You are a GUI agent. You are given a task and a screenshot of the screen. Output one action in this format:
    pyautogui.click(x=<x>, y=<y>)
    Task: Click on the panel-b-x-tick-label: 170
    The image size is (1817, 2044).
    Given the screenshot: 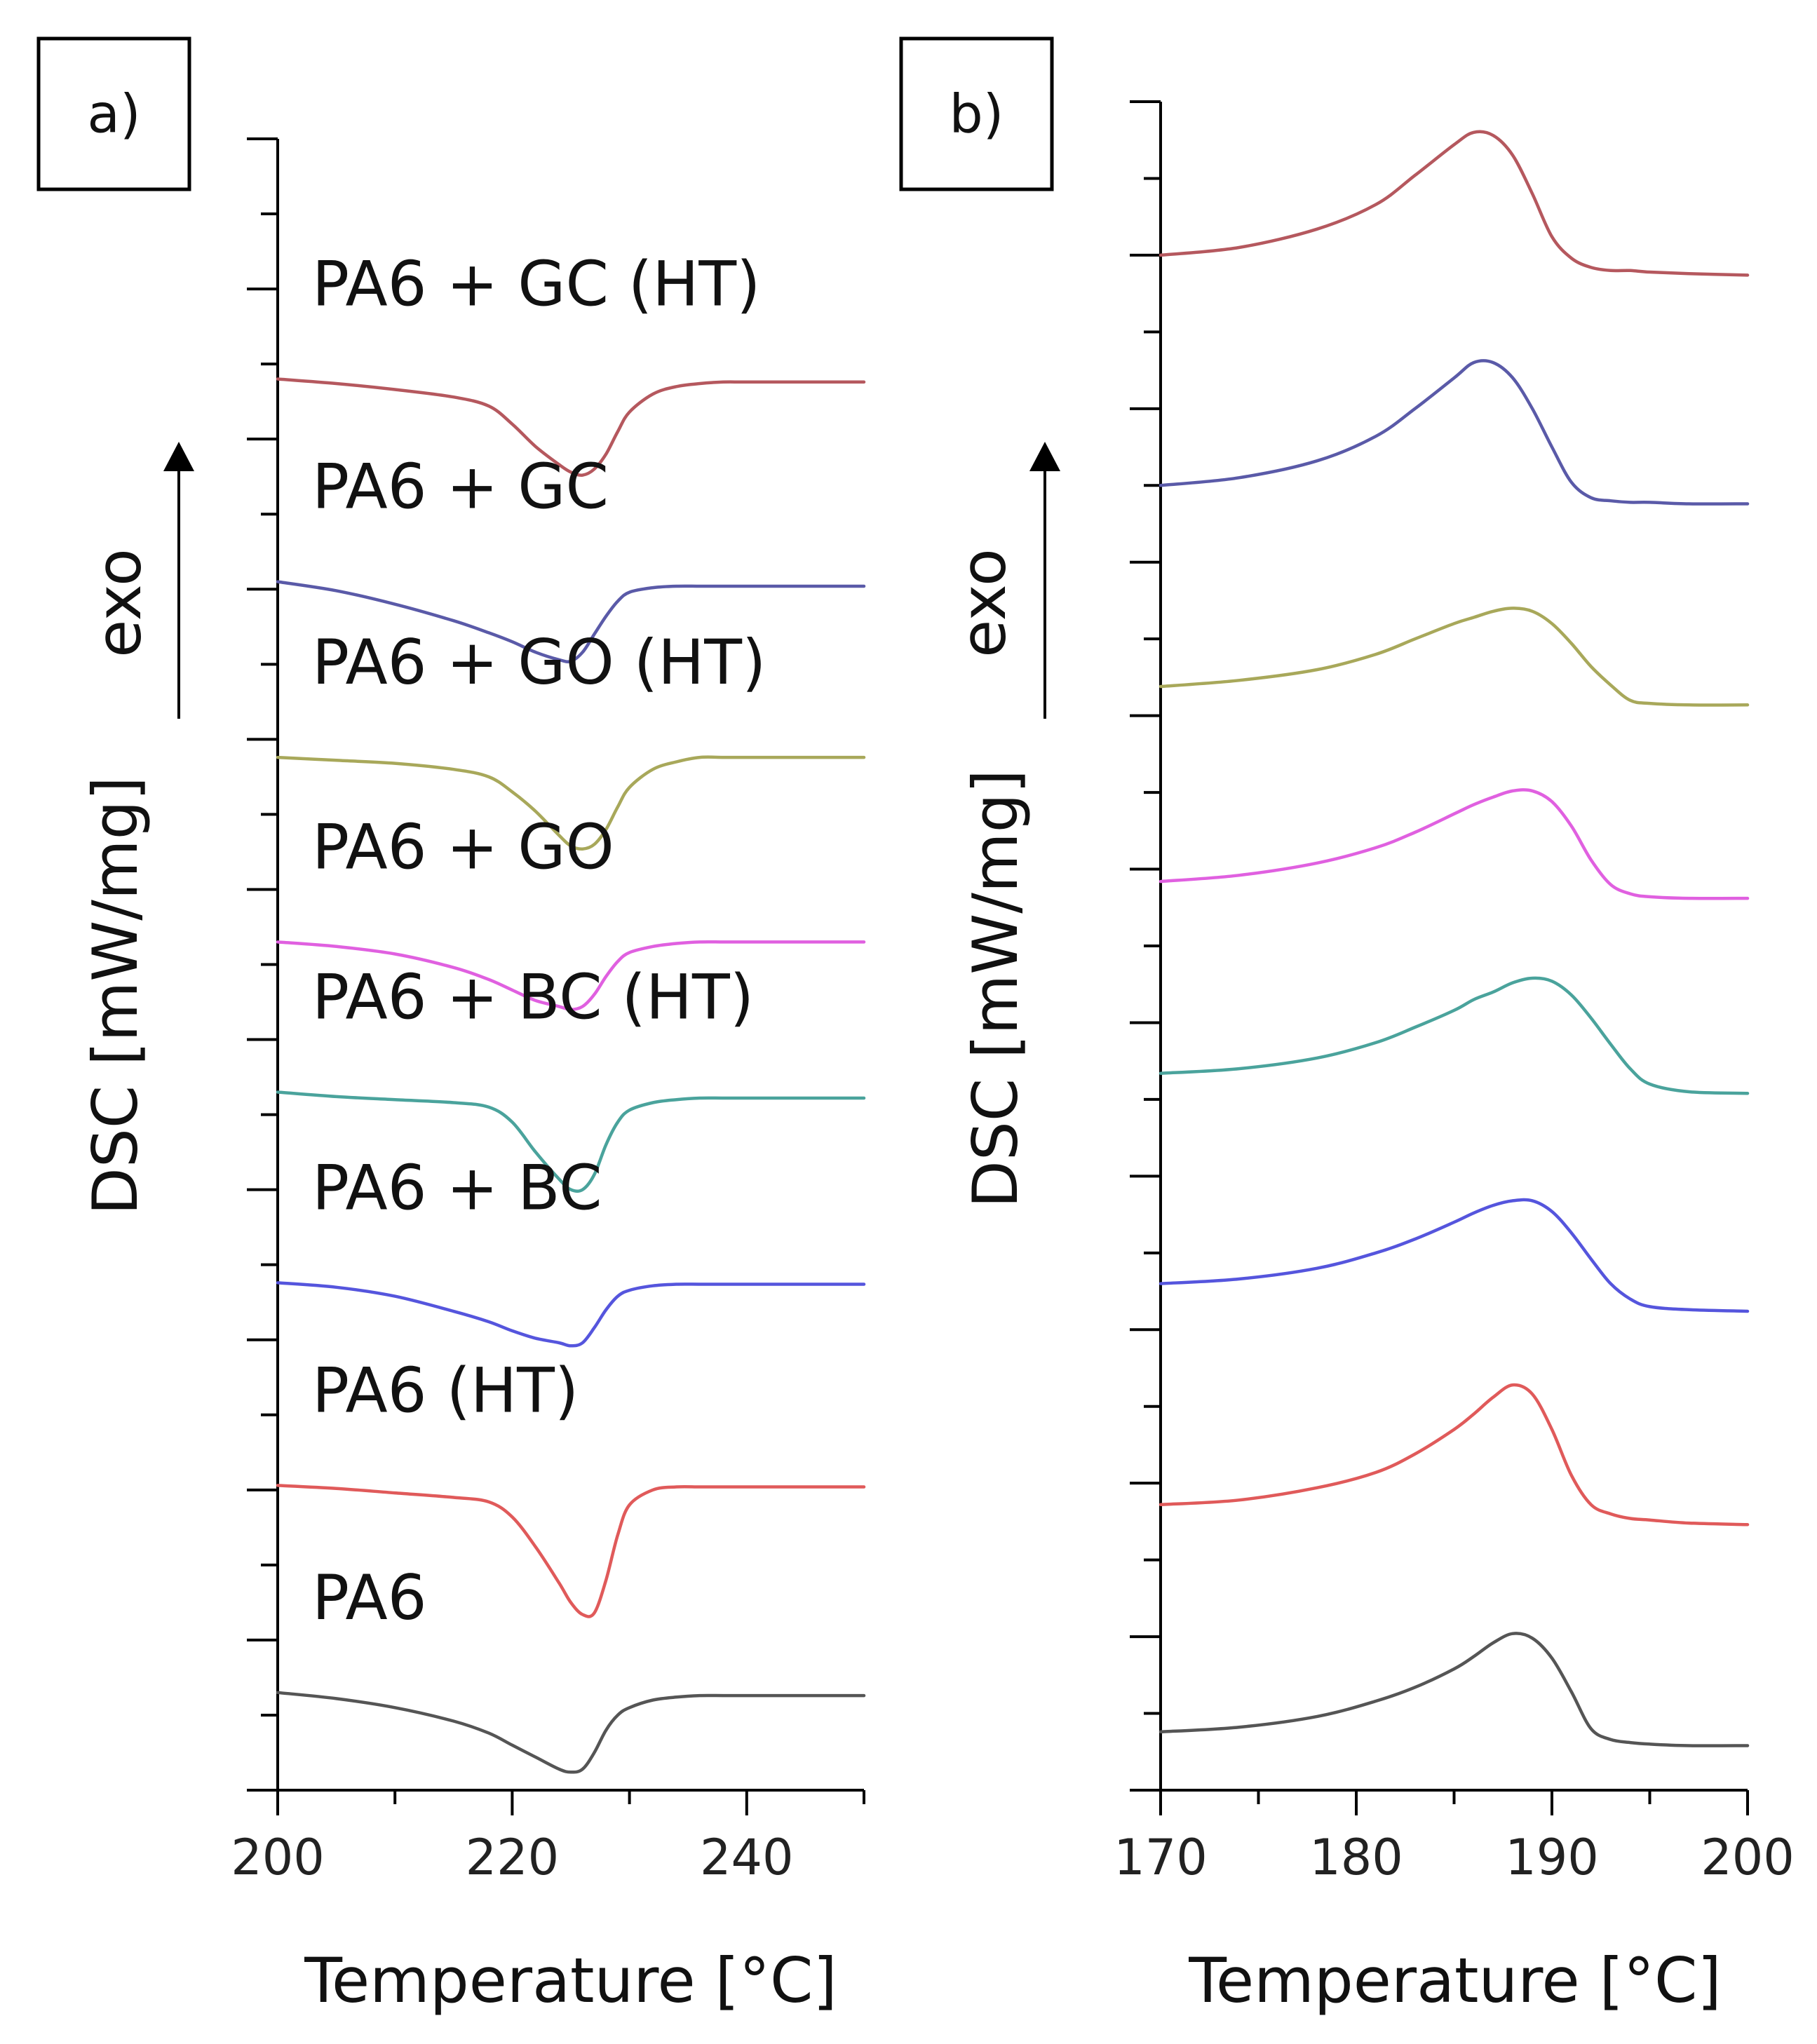 What is the action you would take?
    pyautogui.click(x=1161, y=1857)
    